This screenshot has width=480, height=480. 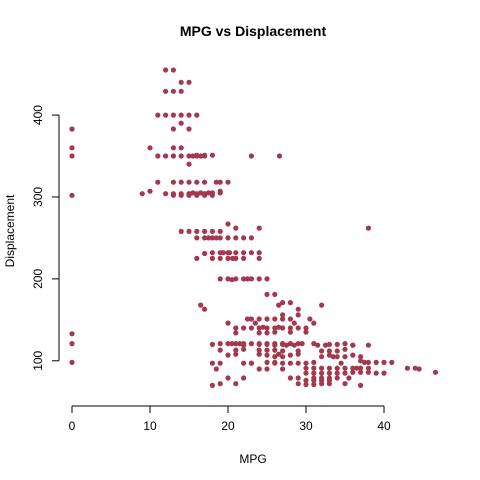 I want to click on y-tick-label: 400, so click(x=38, y=115).